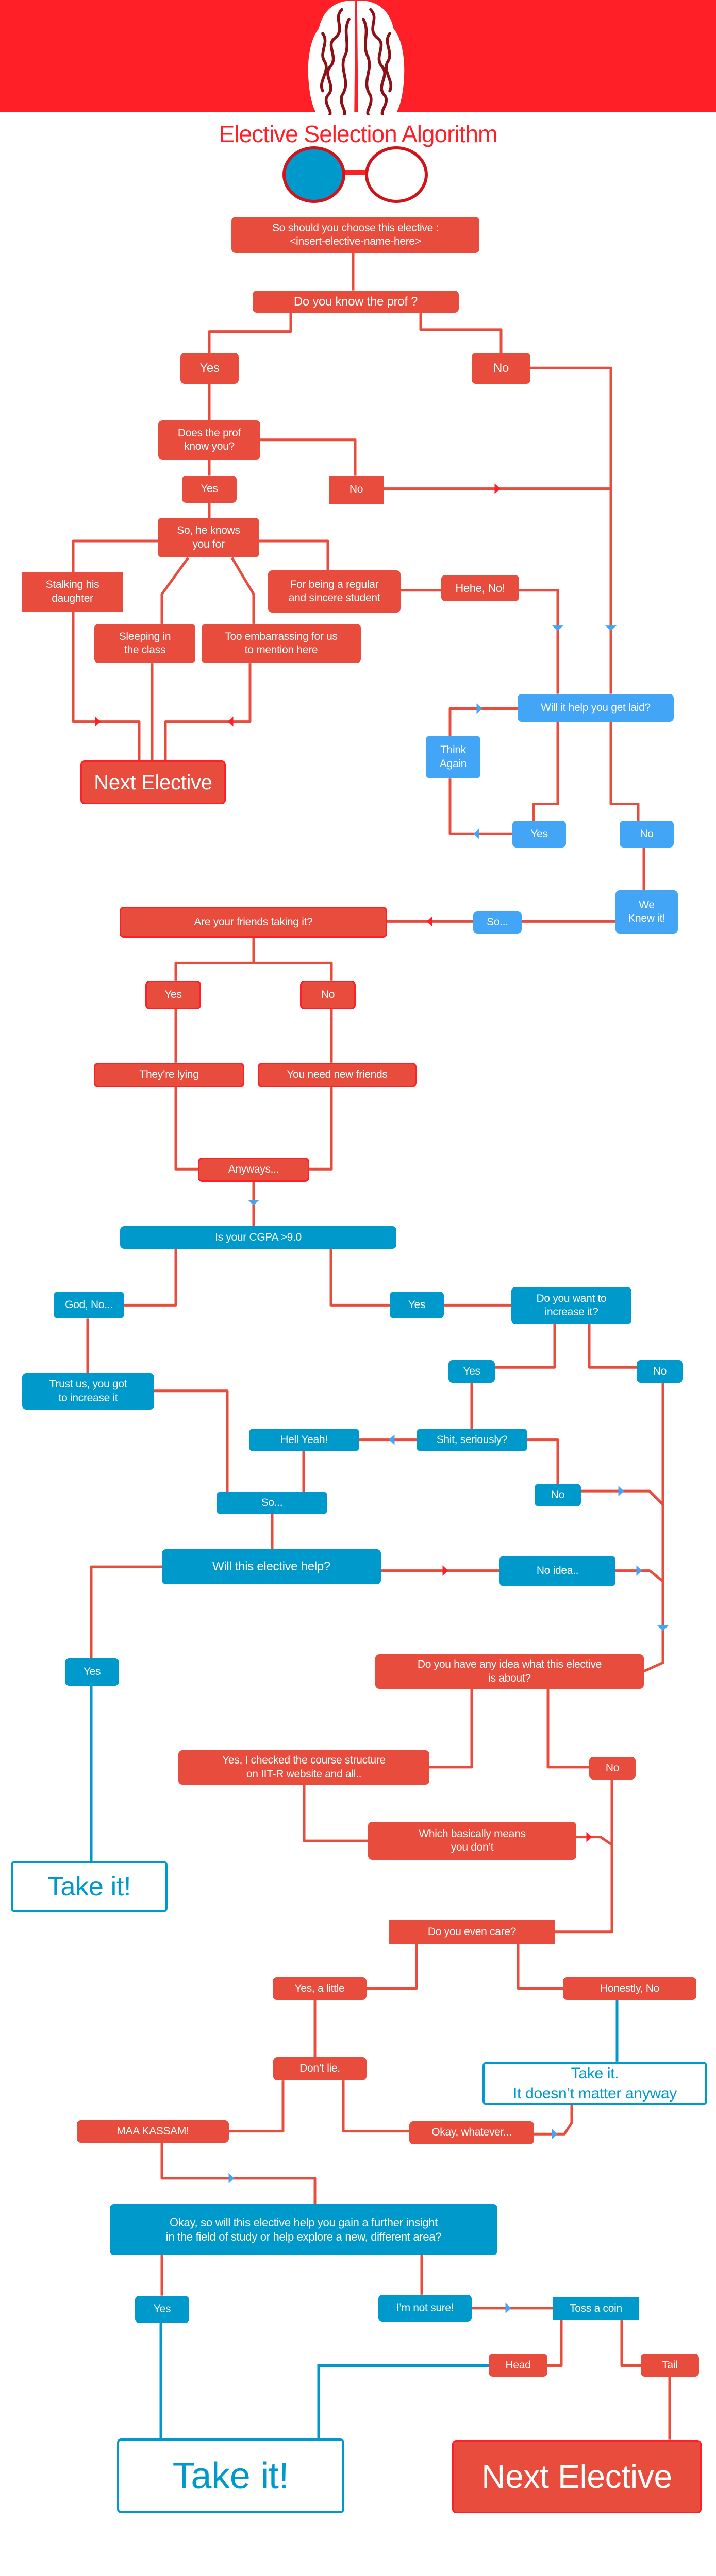 This screenshot has height=2576, width=716. What do you see at coordinates (629, 1988) in the screenshot?
I see `care-honestly-no: Honestly, No` at bounding box center [629, 1988].